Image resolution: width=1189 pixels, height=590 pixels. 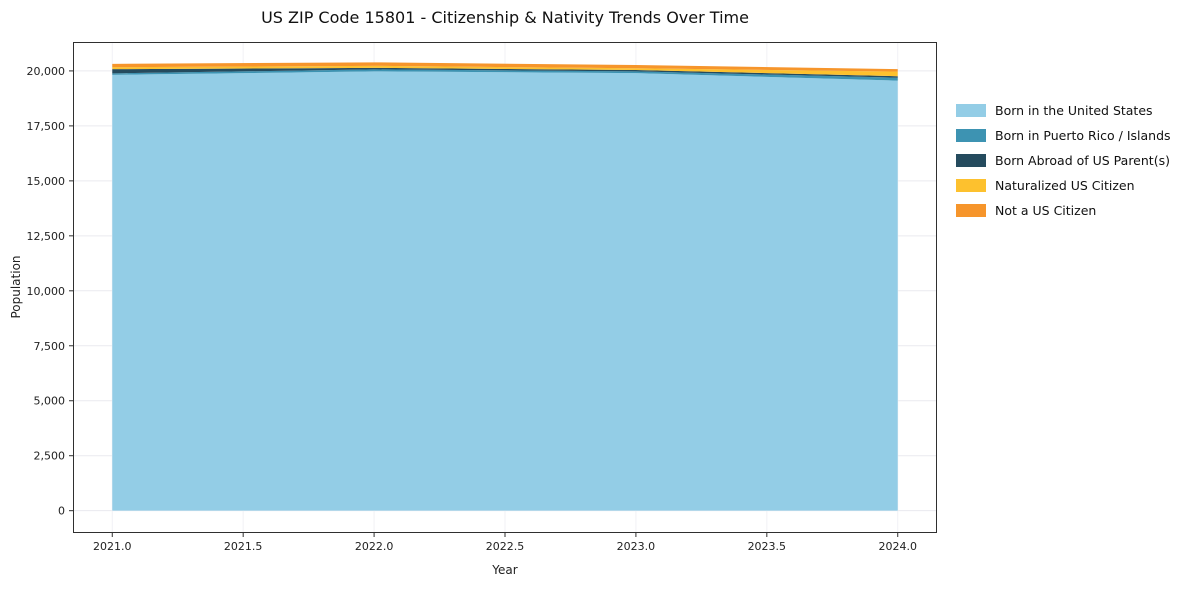 I want to click on legend-item-naturalized: Naturalized US Citizen, so click(x=1063, y=185).